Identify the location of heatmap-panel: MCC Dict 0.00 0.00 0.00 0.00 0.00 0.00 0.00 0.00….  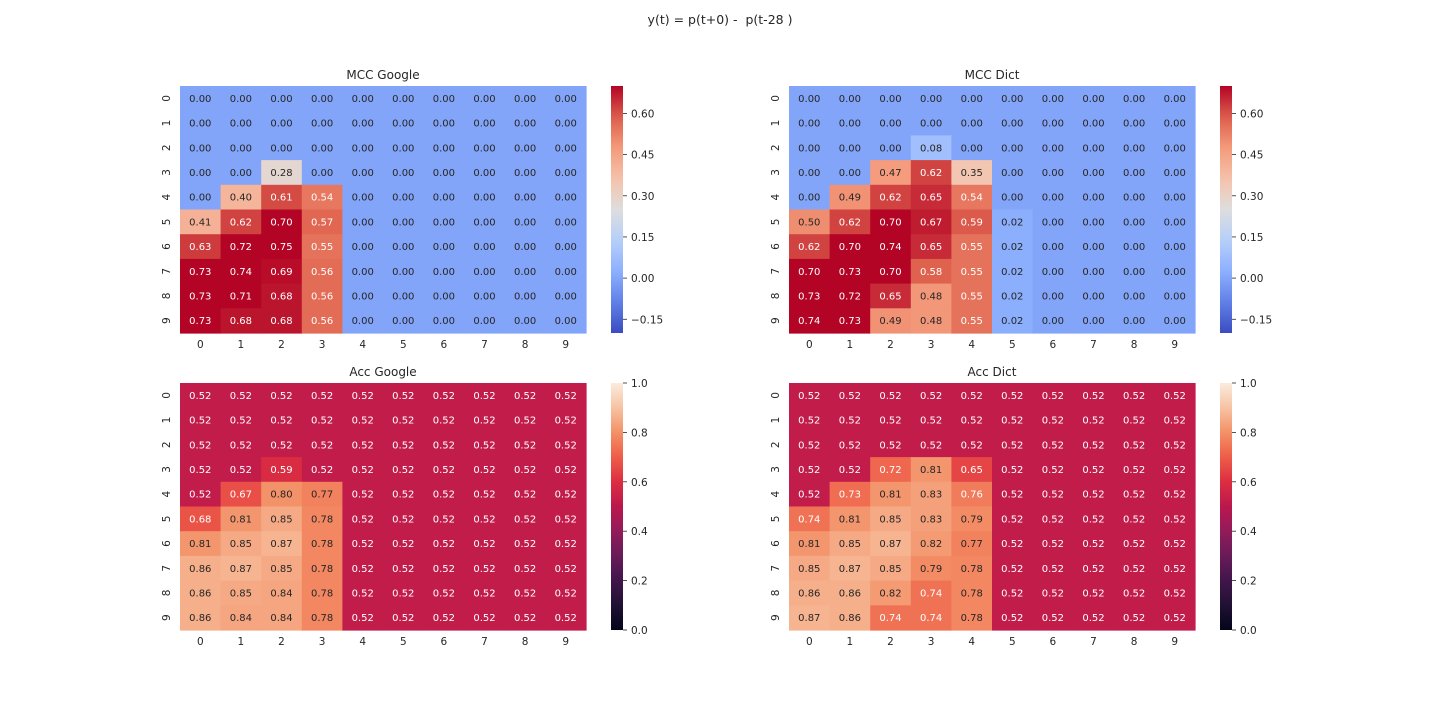
(1021, 209).